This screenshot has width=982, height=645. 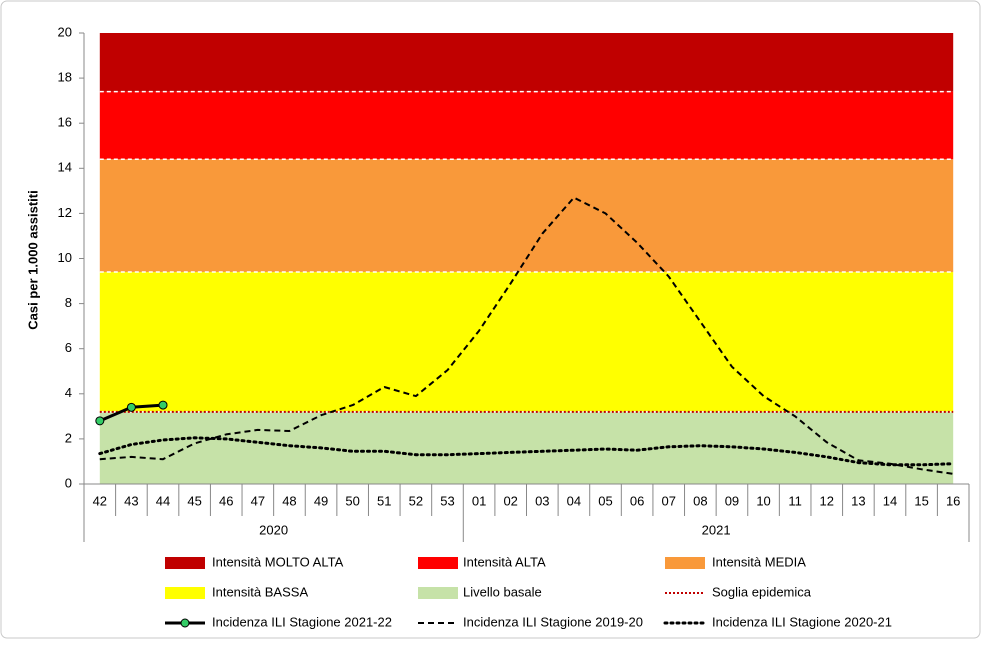 I want to click on x-tick-label: 05, so click(x=605, y=500).